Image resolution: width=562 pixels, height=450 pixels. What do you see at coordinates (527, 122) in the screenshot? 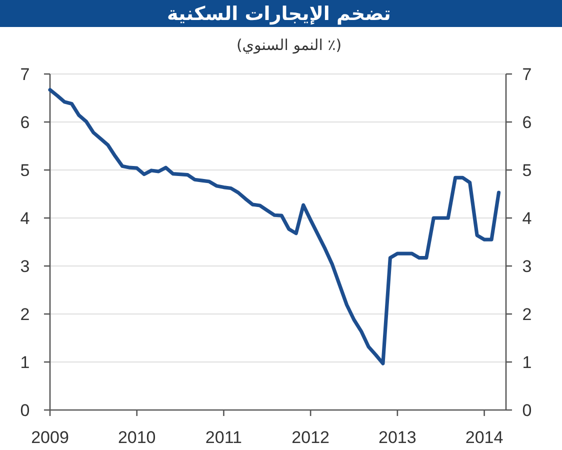
I see `y2-tick-label: 6` at bounding box center [527, 122].